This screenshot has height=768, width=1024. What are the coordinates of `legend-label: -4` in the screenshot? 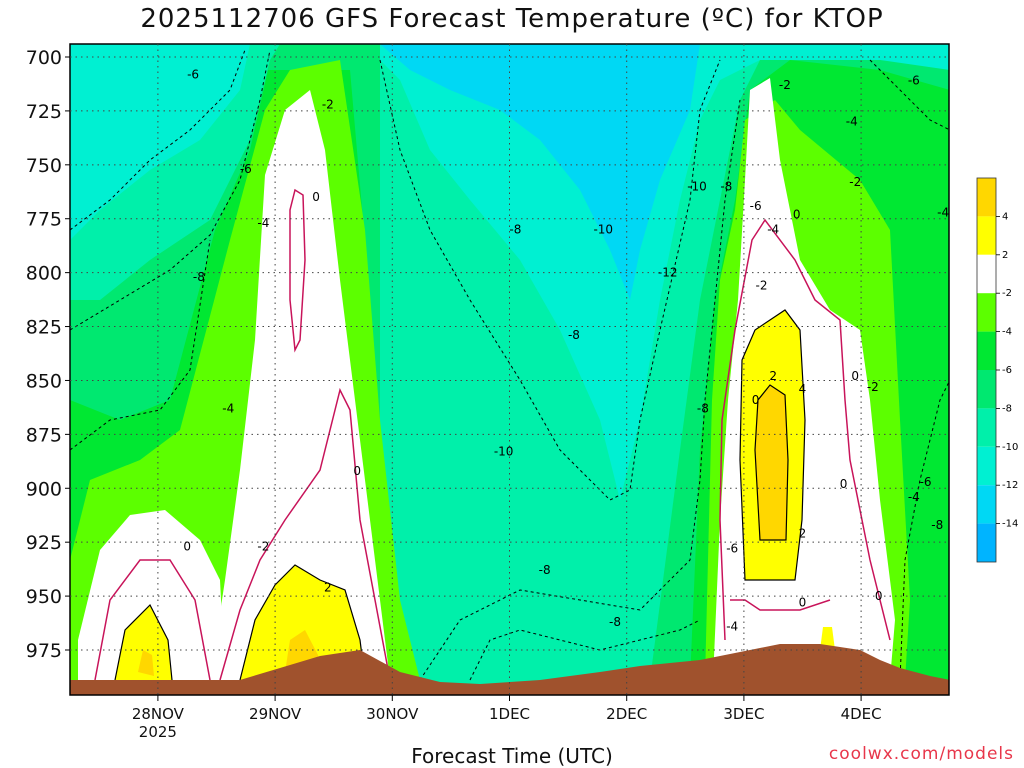 It's located at (1007, 332).